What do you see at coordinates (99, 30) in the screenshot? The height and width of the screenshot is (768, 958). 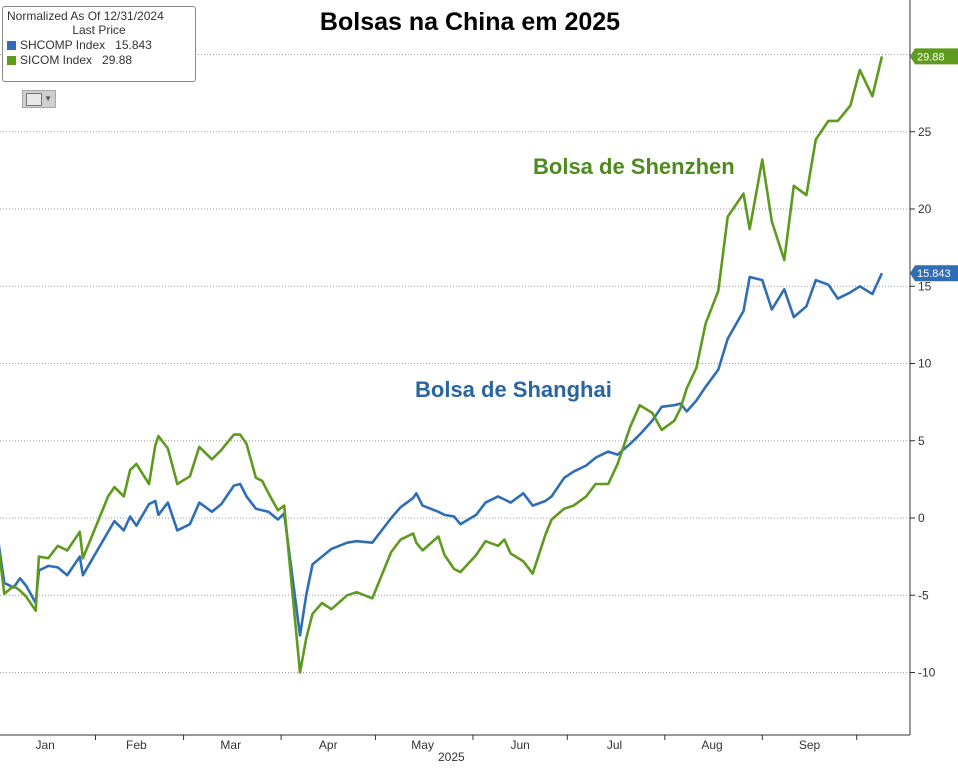 I see `legend-subheader: Last Price` at bounding box center [99, 30].